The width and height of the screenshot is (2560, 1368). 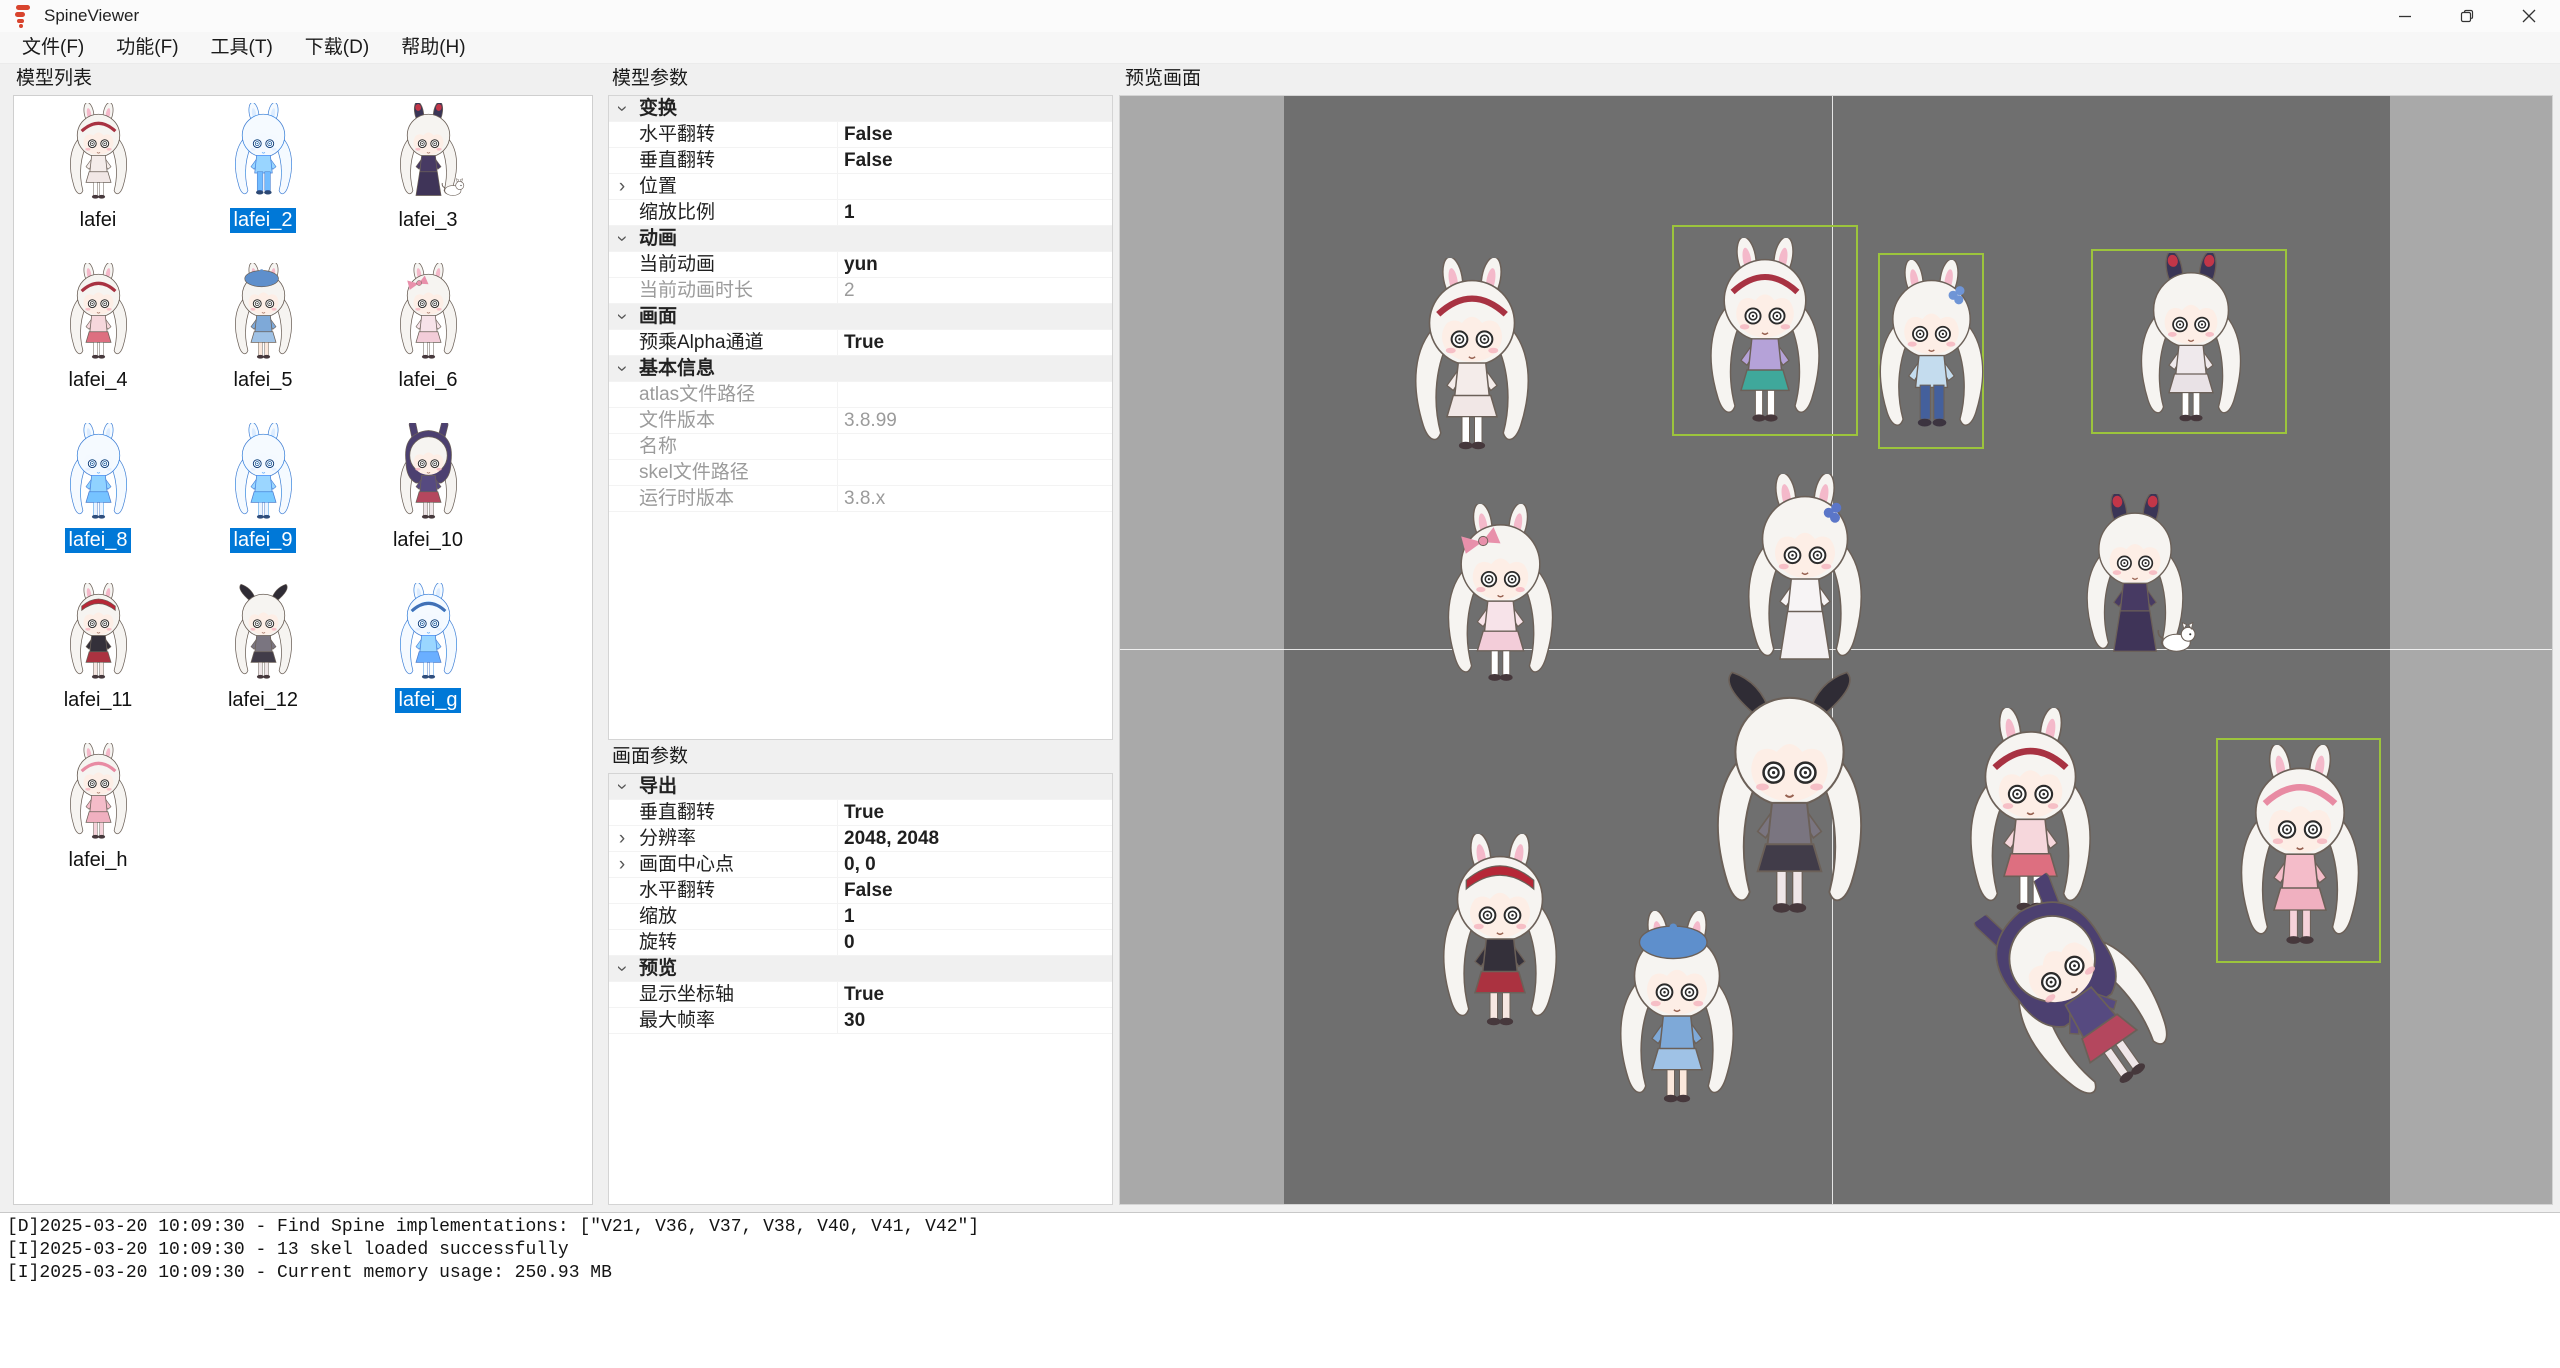 What do you see at coordinates (428, 328) in the screenshot?
I see `model-list-item-lafei_6: lafei_6` at bounding box center [428, 328].